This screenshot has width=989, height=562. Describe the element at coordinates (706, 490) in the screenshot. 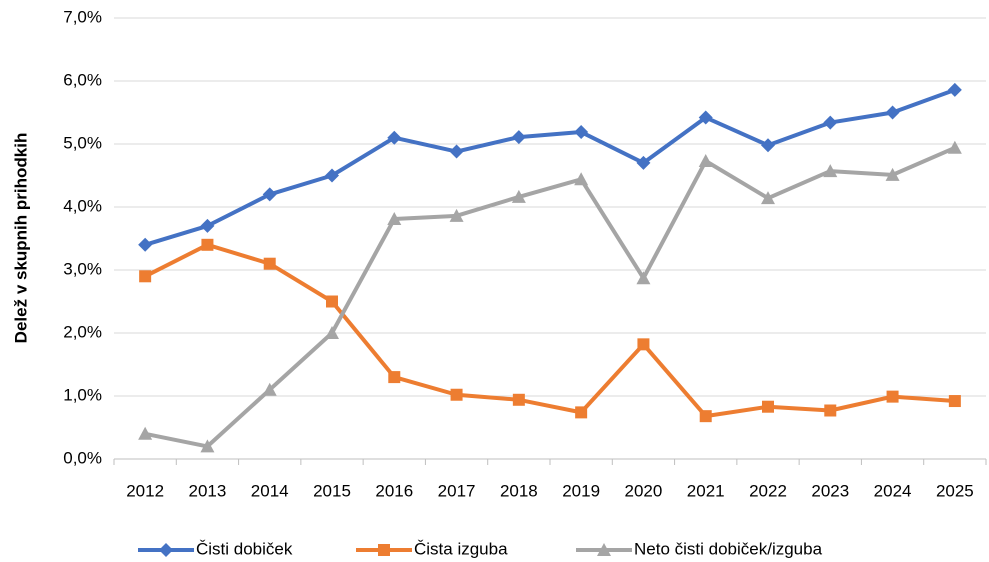

I see `x-tick-label: 2021` at that location.